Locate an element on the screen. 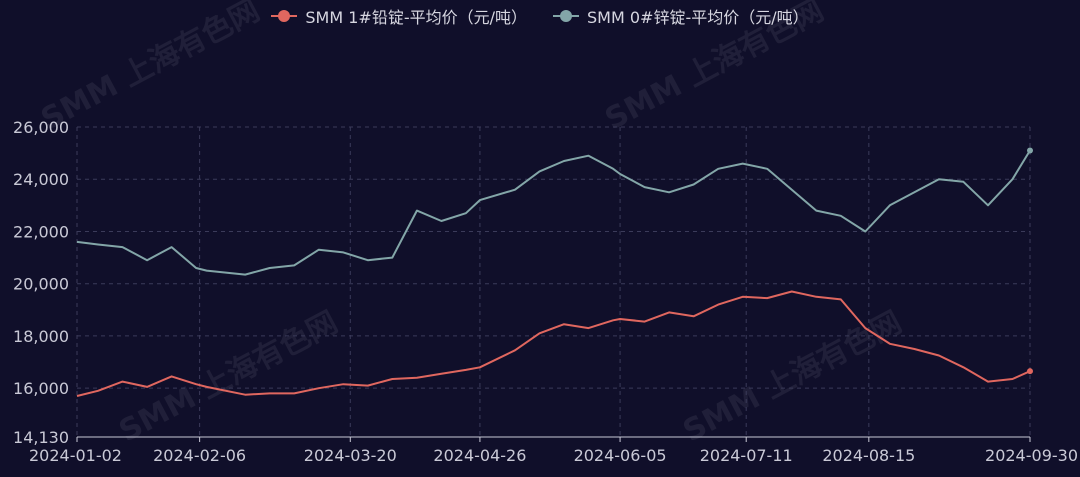 The width and height of the screenshot is (1080, 477). lead-price-point is located at coordinates (1030, 371).